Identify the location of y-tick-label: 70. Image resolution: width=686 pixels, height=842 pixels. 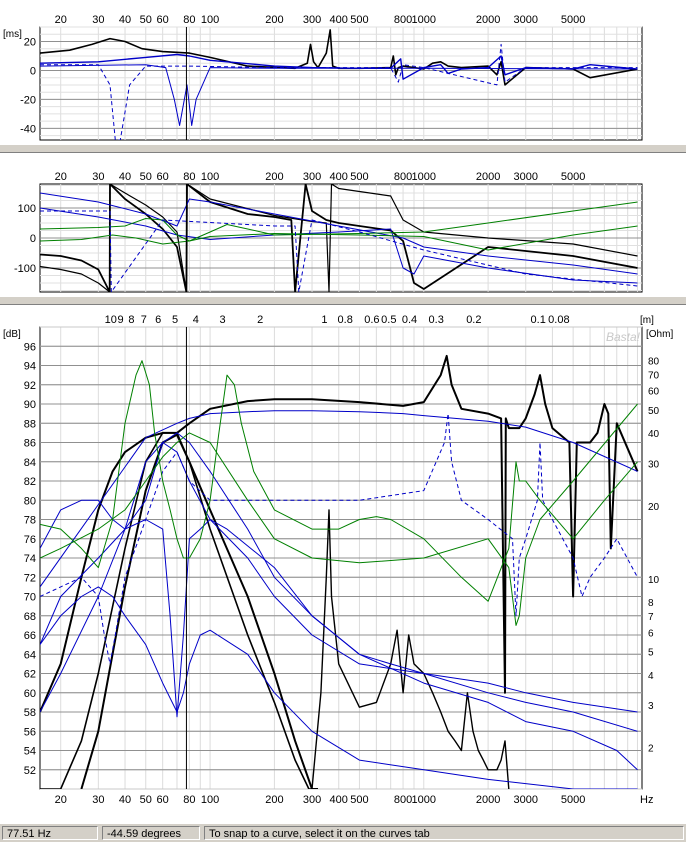
(30, 598).